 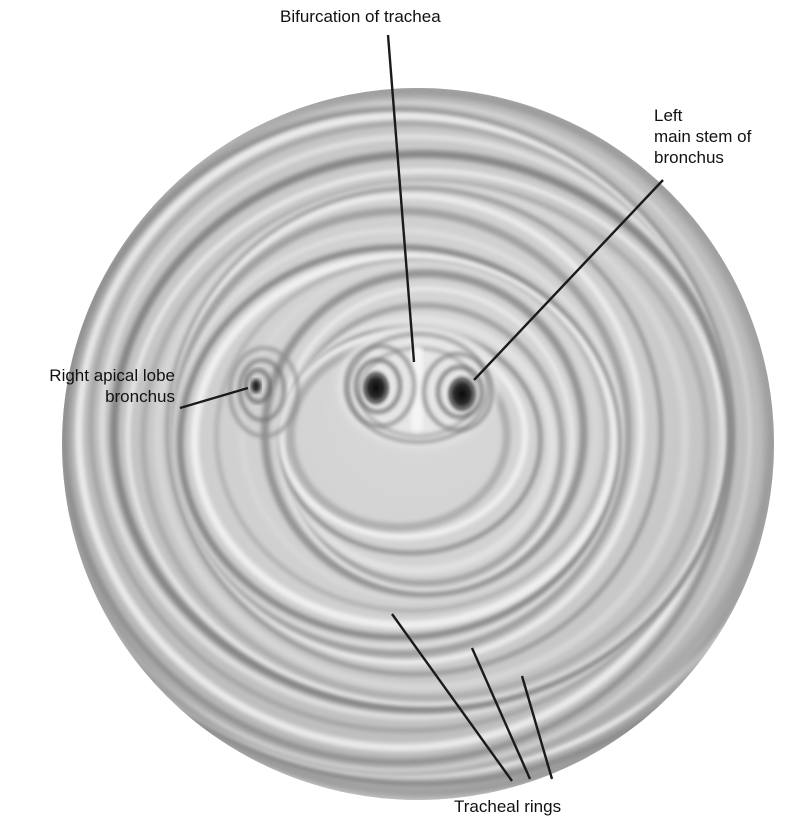 I want to click on left-main-bronchus-opening, so click(x=458, y=392).